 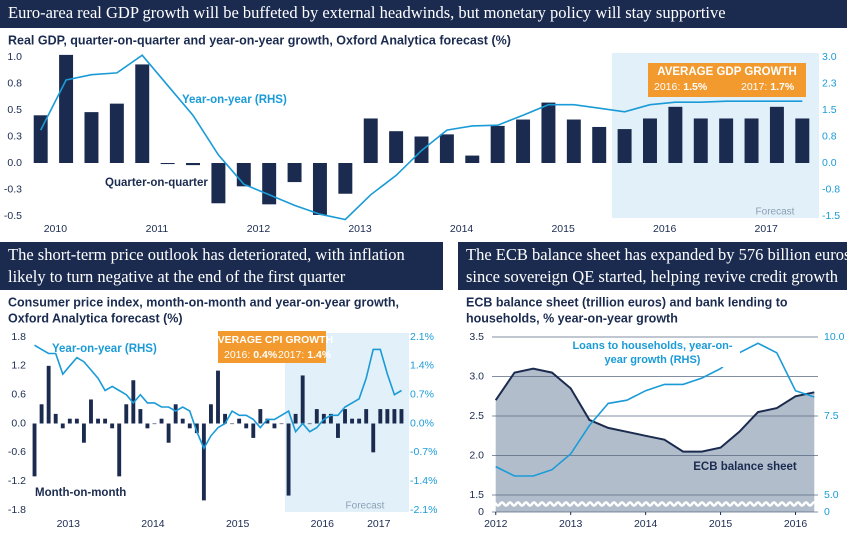 I want to click on y2-tick-label: 1.4%, so click(x=422, y=366).